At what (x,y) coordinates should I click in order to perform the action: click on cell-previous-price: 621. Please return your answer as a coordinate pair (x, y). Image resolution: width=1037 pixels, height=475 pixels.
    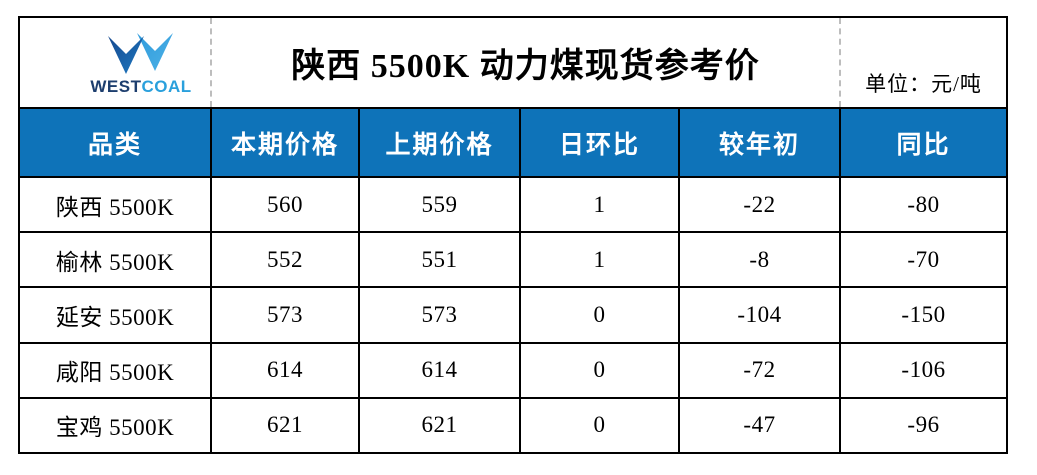
    Looking at the image, I should click on (440, 425).